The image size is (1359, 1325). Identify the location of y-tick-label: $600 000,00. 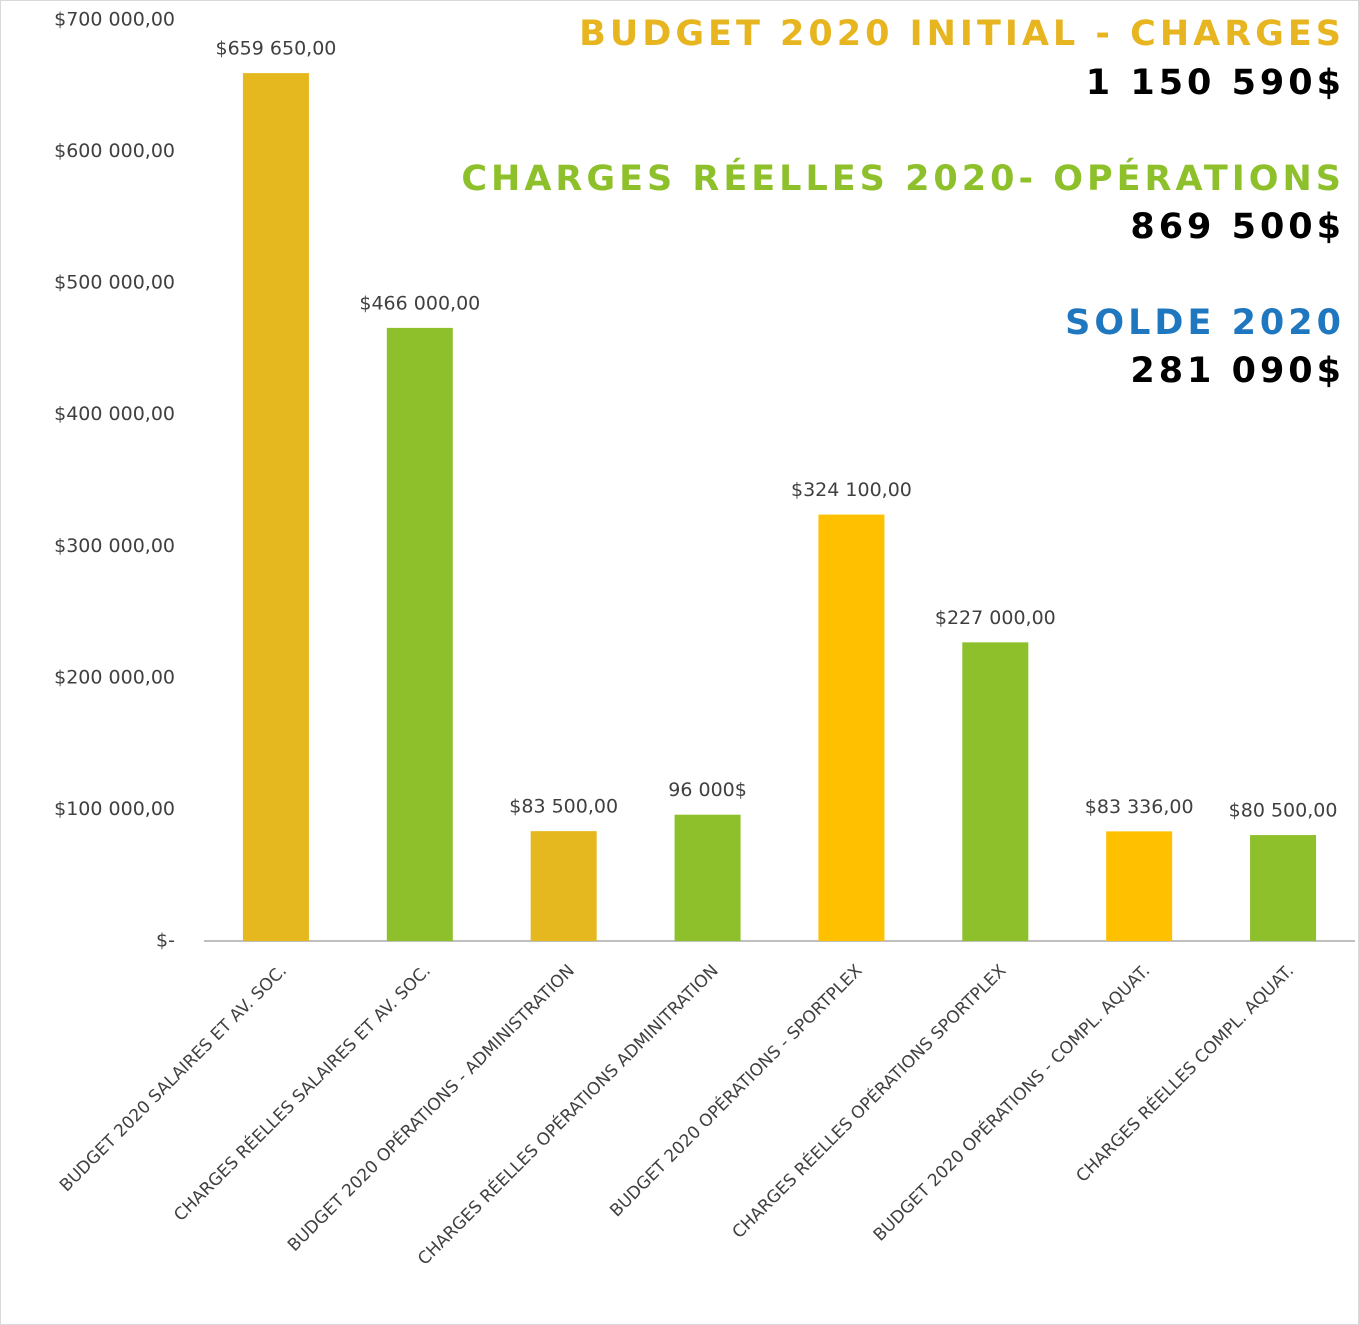
(114, 151).